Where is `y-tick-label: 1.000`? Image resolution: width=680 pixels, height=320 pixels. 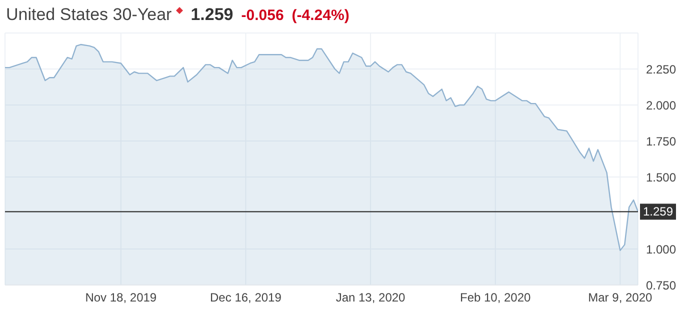
y-tick-label: 1.000 is located at coordinates (661, 249).